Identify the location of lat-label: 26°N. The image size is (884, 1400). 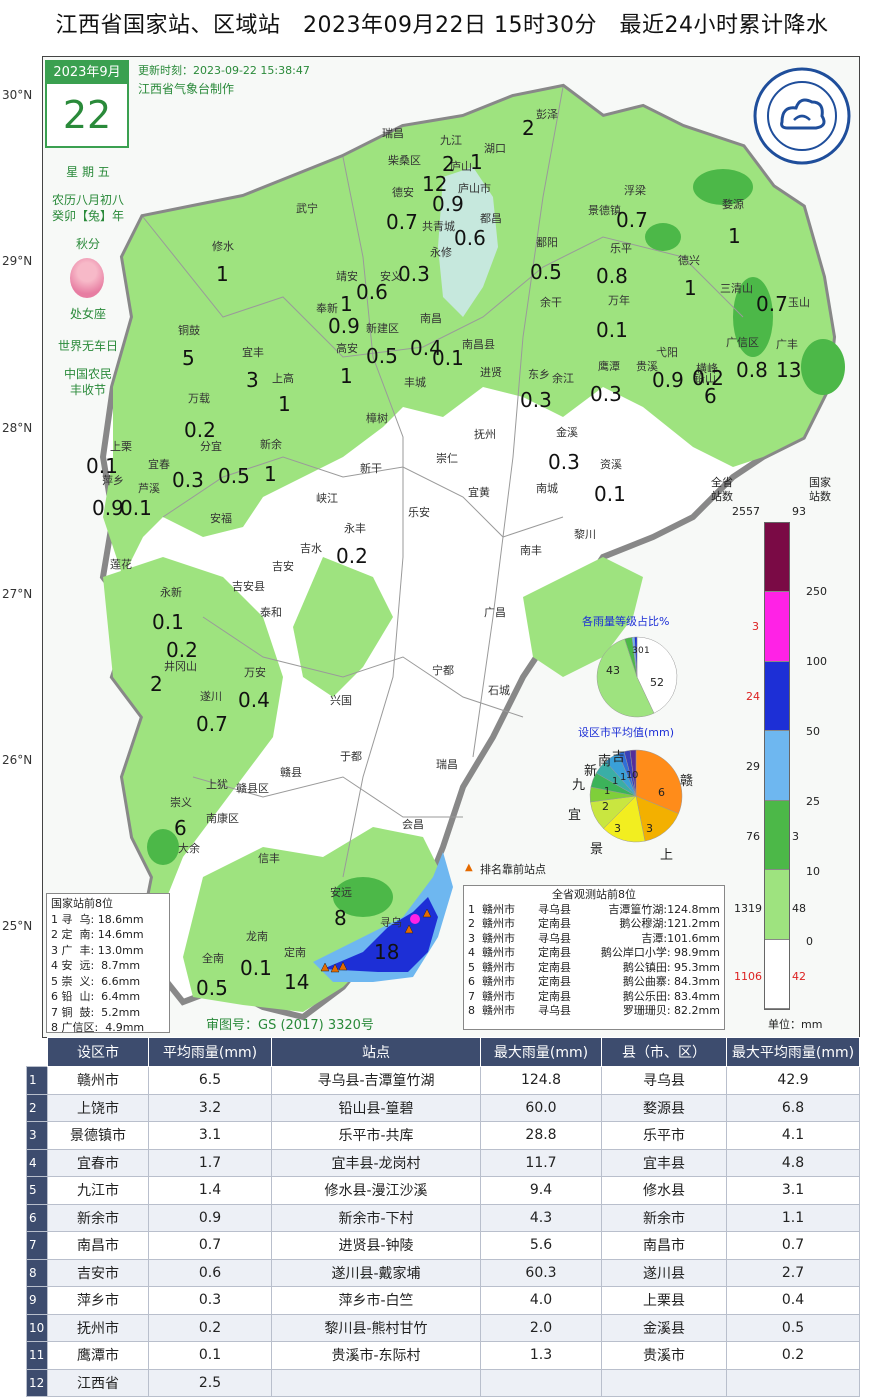
(17, 760).